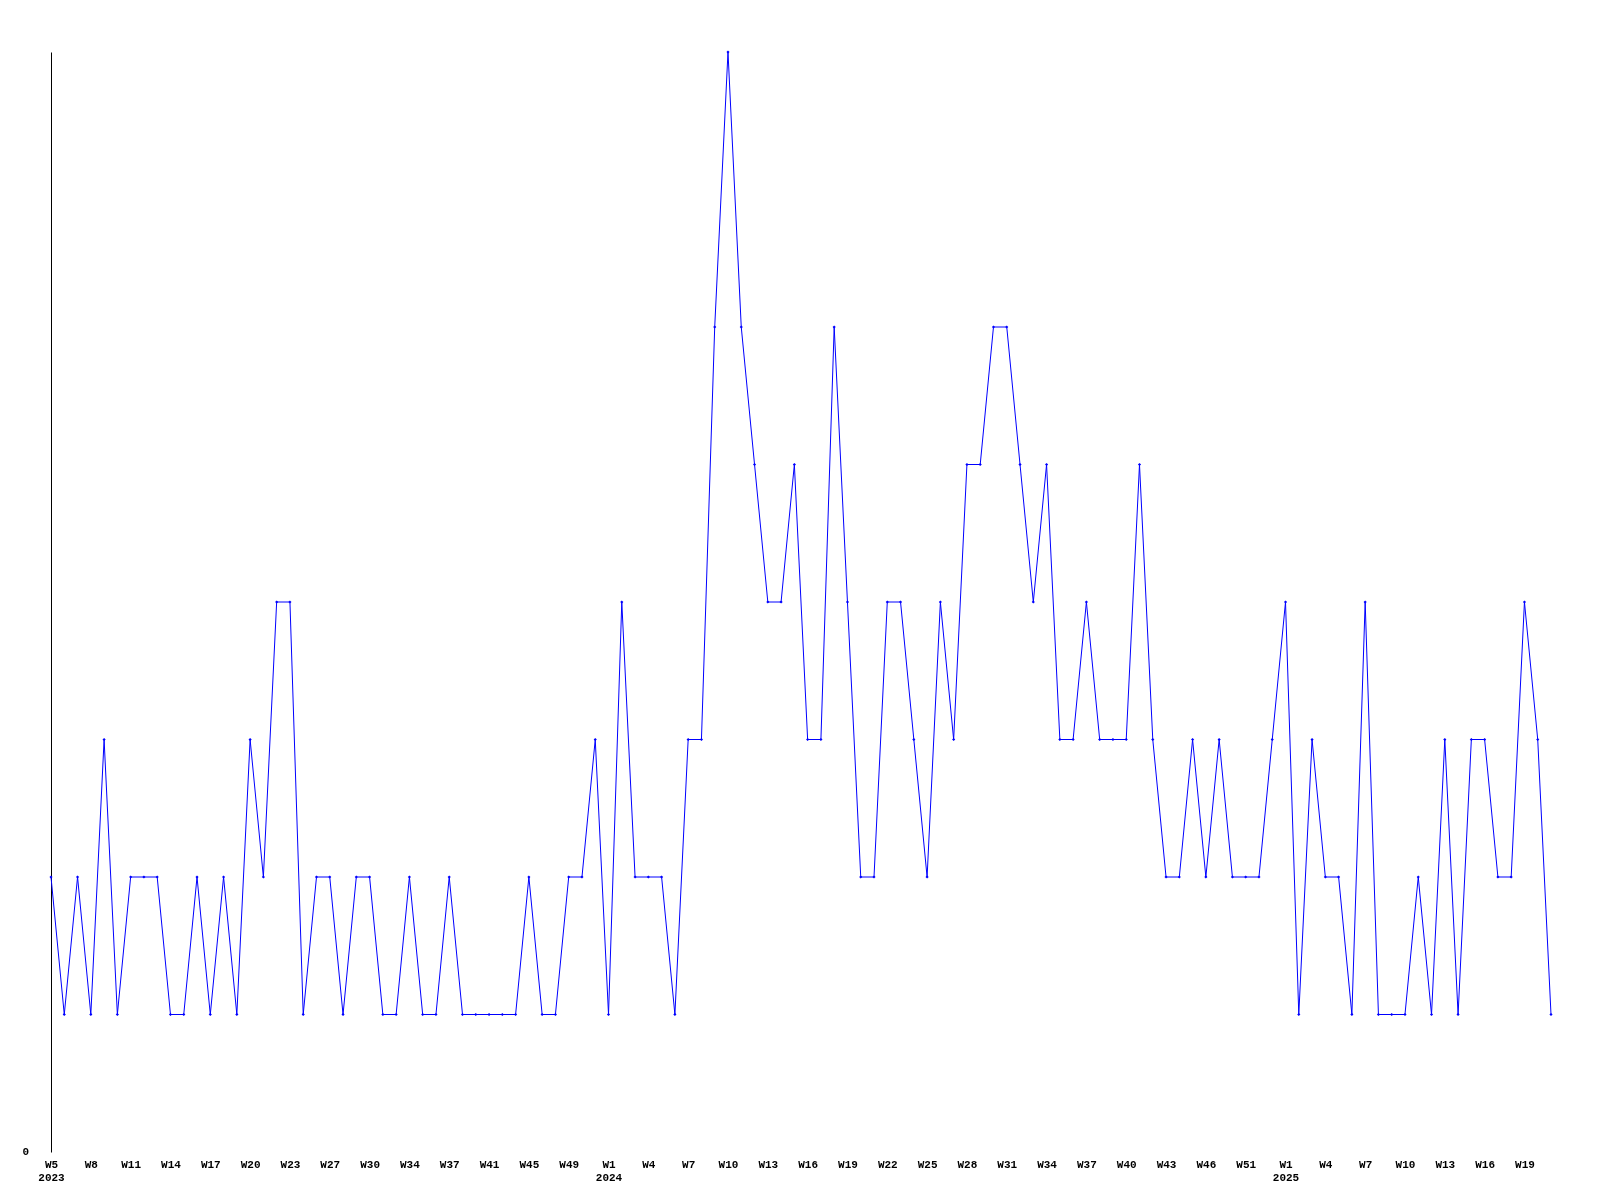 The height and width of the screenshot is (1200, 1600). I want to click on x-tick-label: W41, so click(489, 1164).